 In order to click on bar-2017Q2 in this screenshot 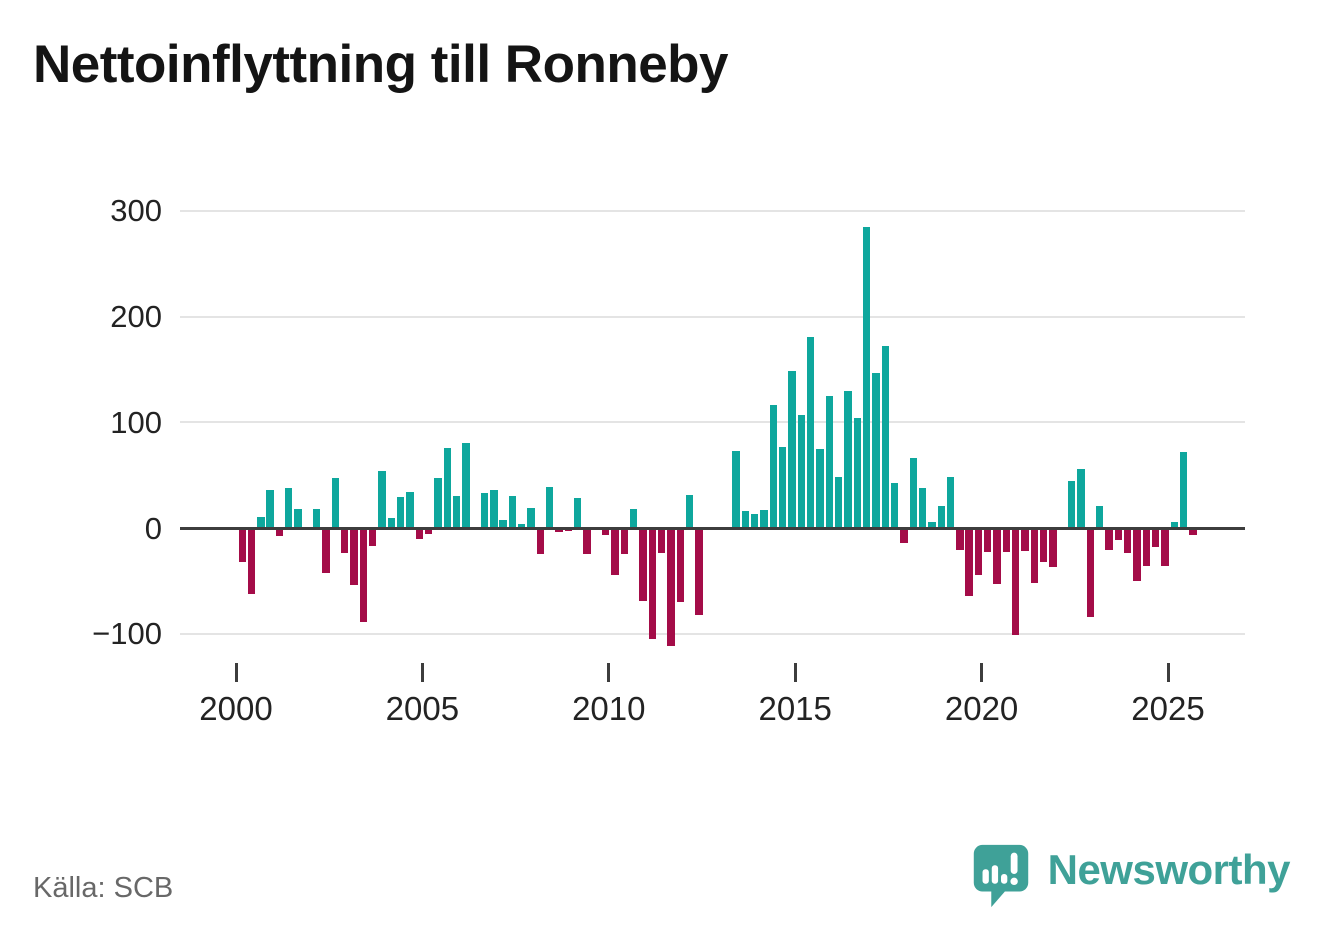, I will do `click(885, 437)`.